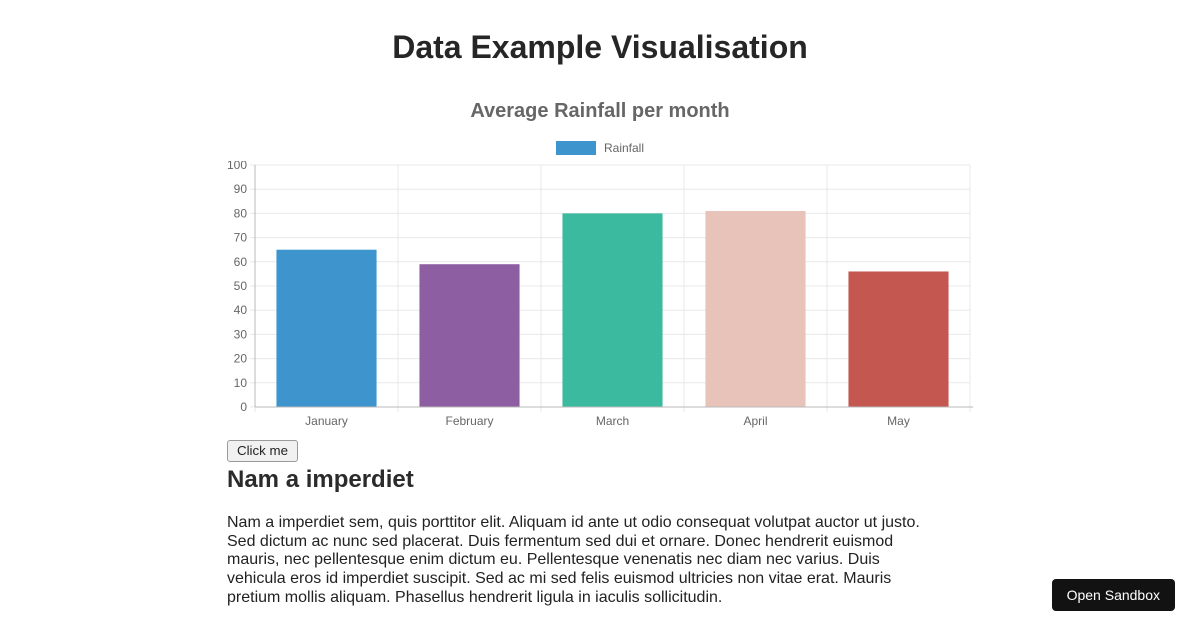 The height and width of the screenshot is (630, 1200). I want to click on bar-april, so click(755, 308).